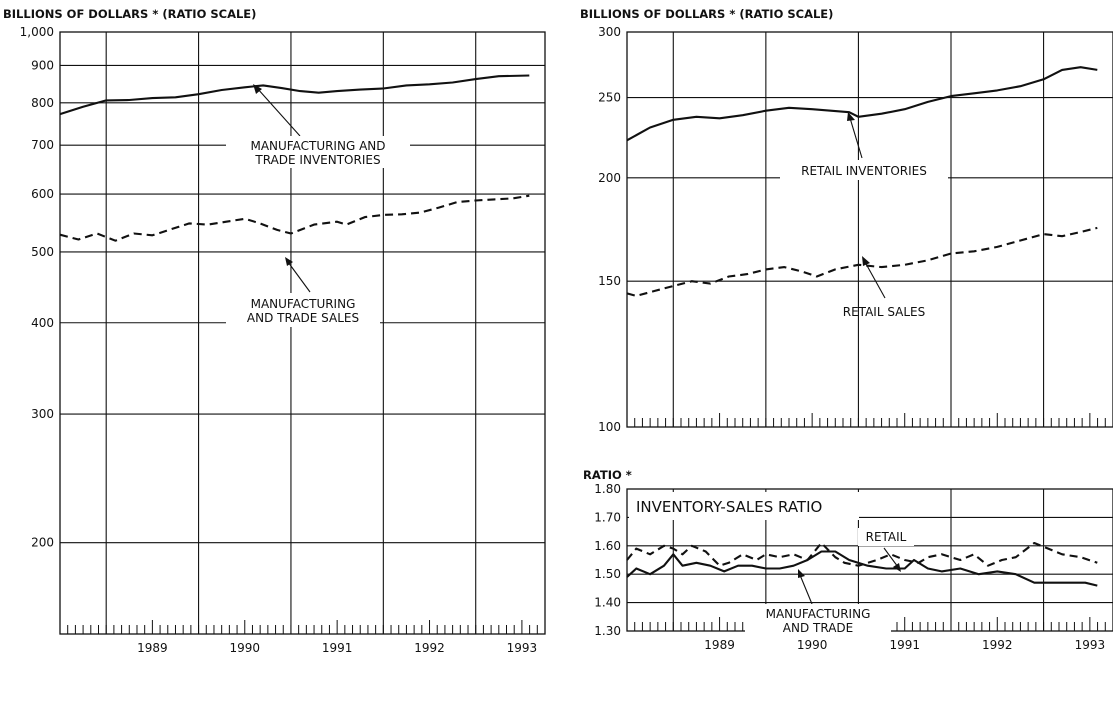 This screenshot has height=719, width=1113. Describe the element at coordinates (302, 627) in the screenshot. I see `left-panel-month-ticks` at that location.